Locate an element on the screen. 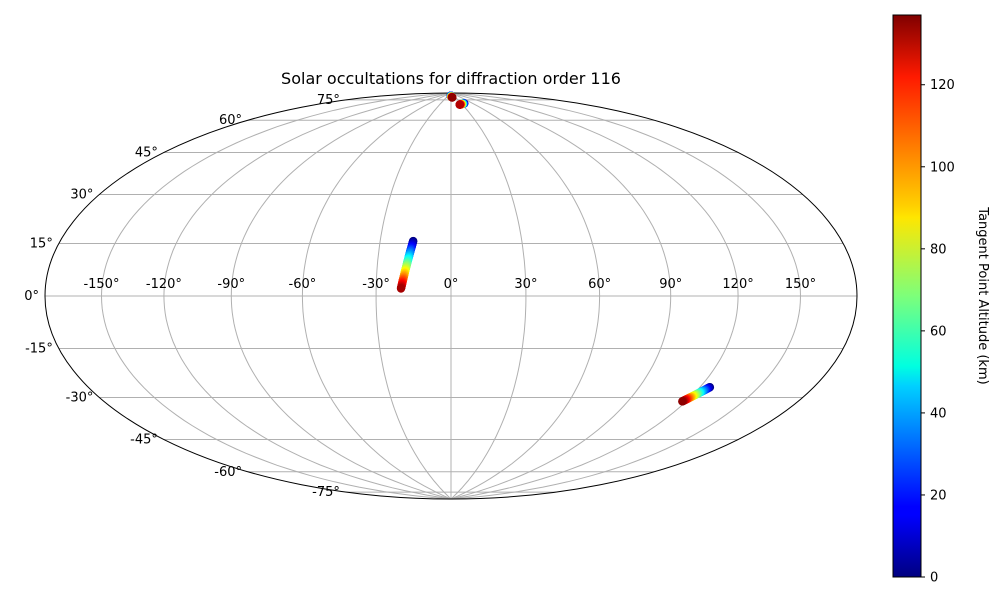 The height and width of the screenshot is (600, 1000). colorbar is located at coordinates (907, 296).